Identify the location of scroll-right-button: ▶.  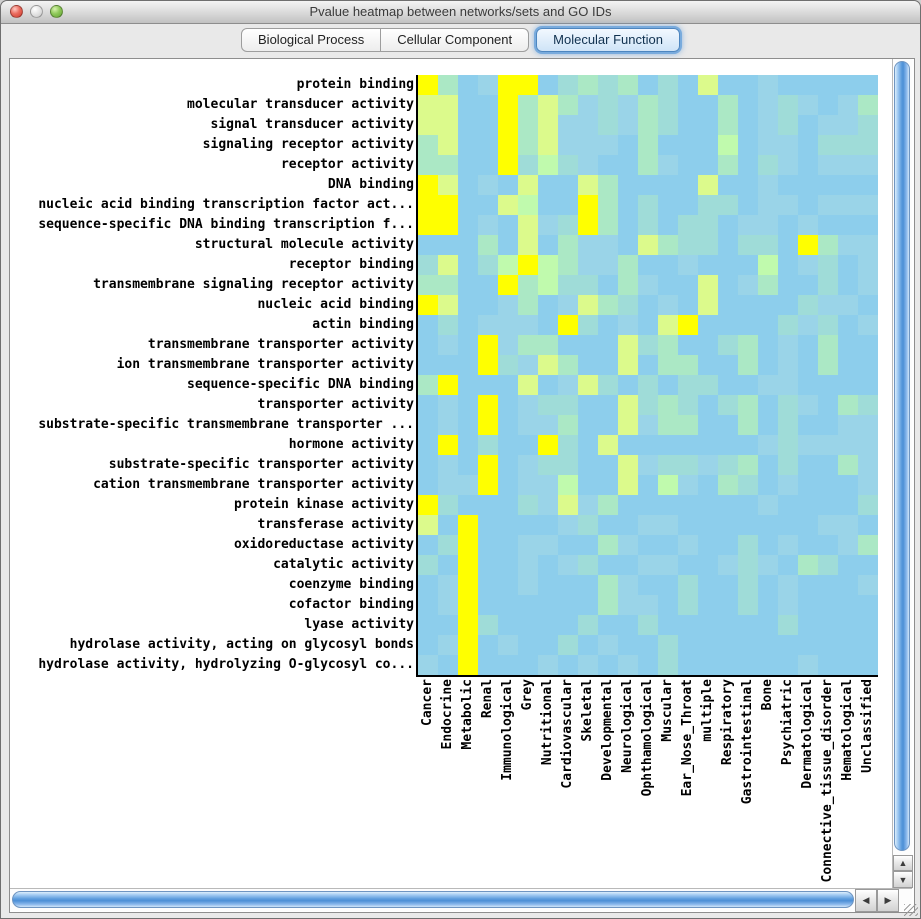
(888, 900).